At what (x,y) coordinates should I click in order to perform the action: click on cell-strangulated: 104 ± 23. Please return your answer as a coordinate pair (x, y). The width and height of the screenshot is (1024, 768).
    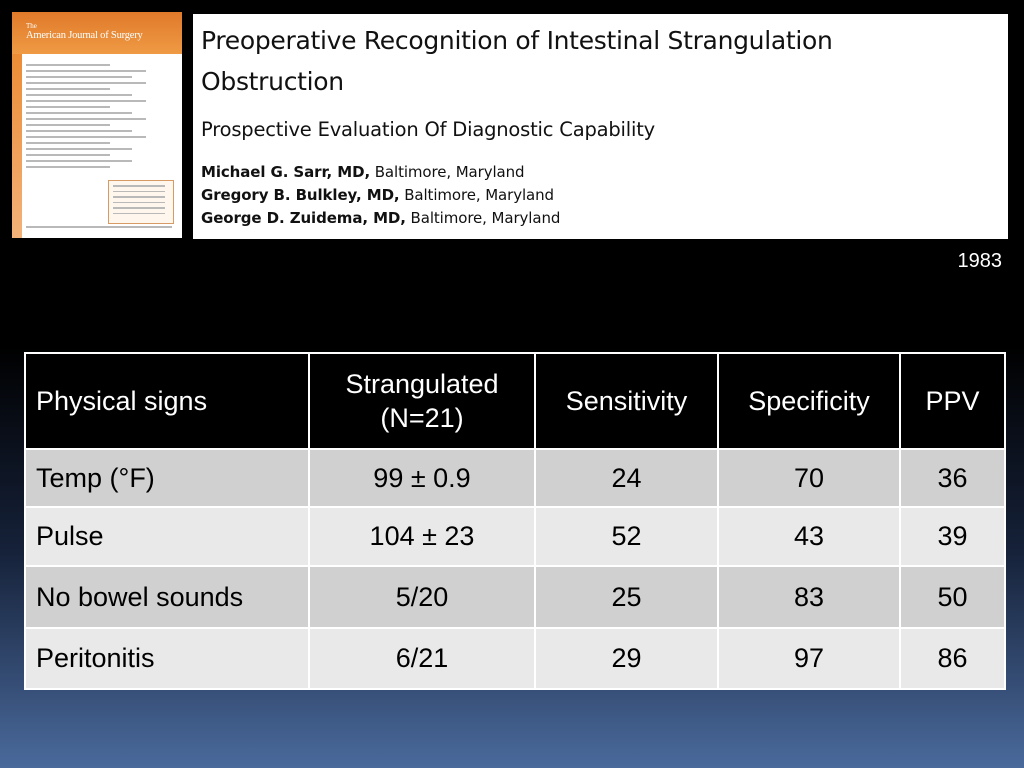
    Looking at the image, I should click on (422, 536).